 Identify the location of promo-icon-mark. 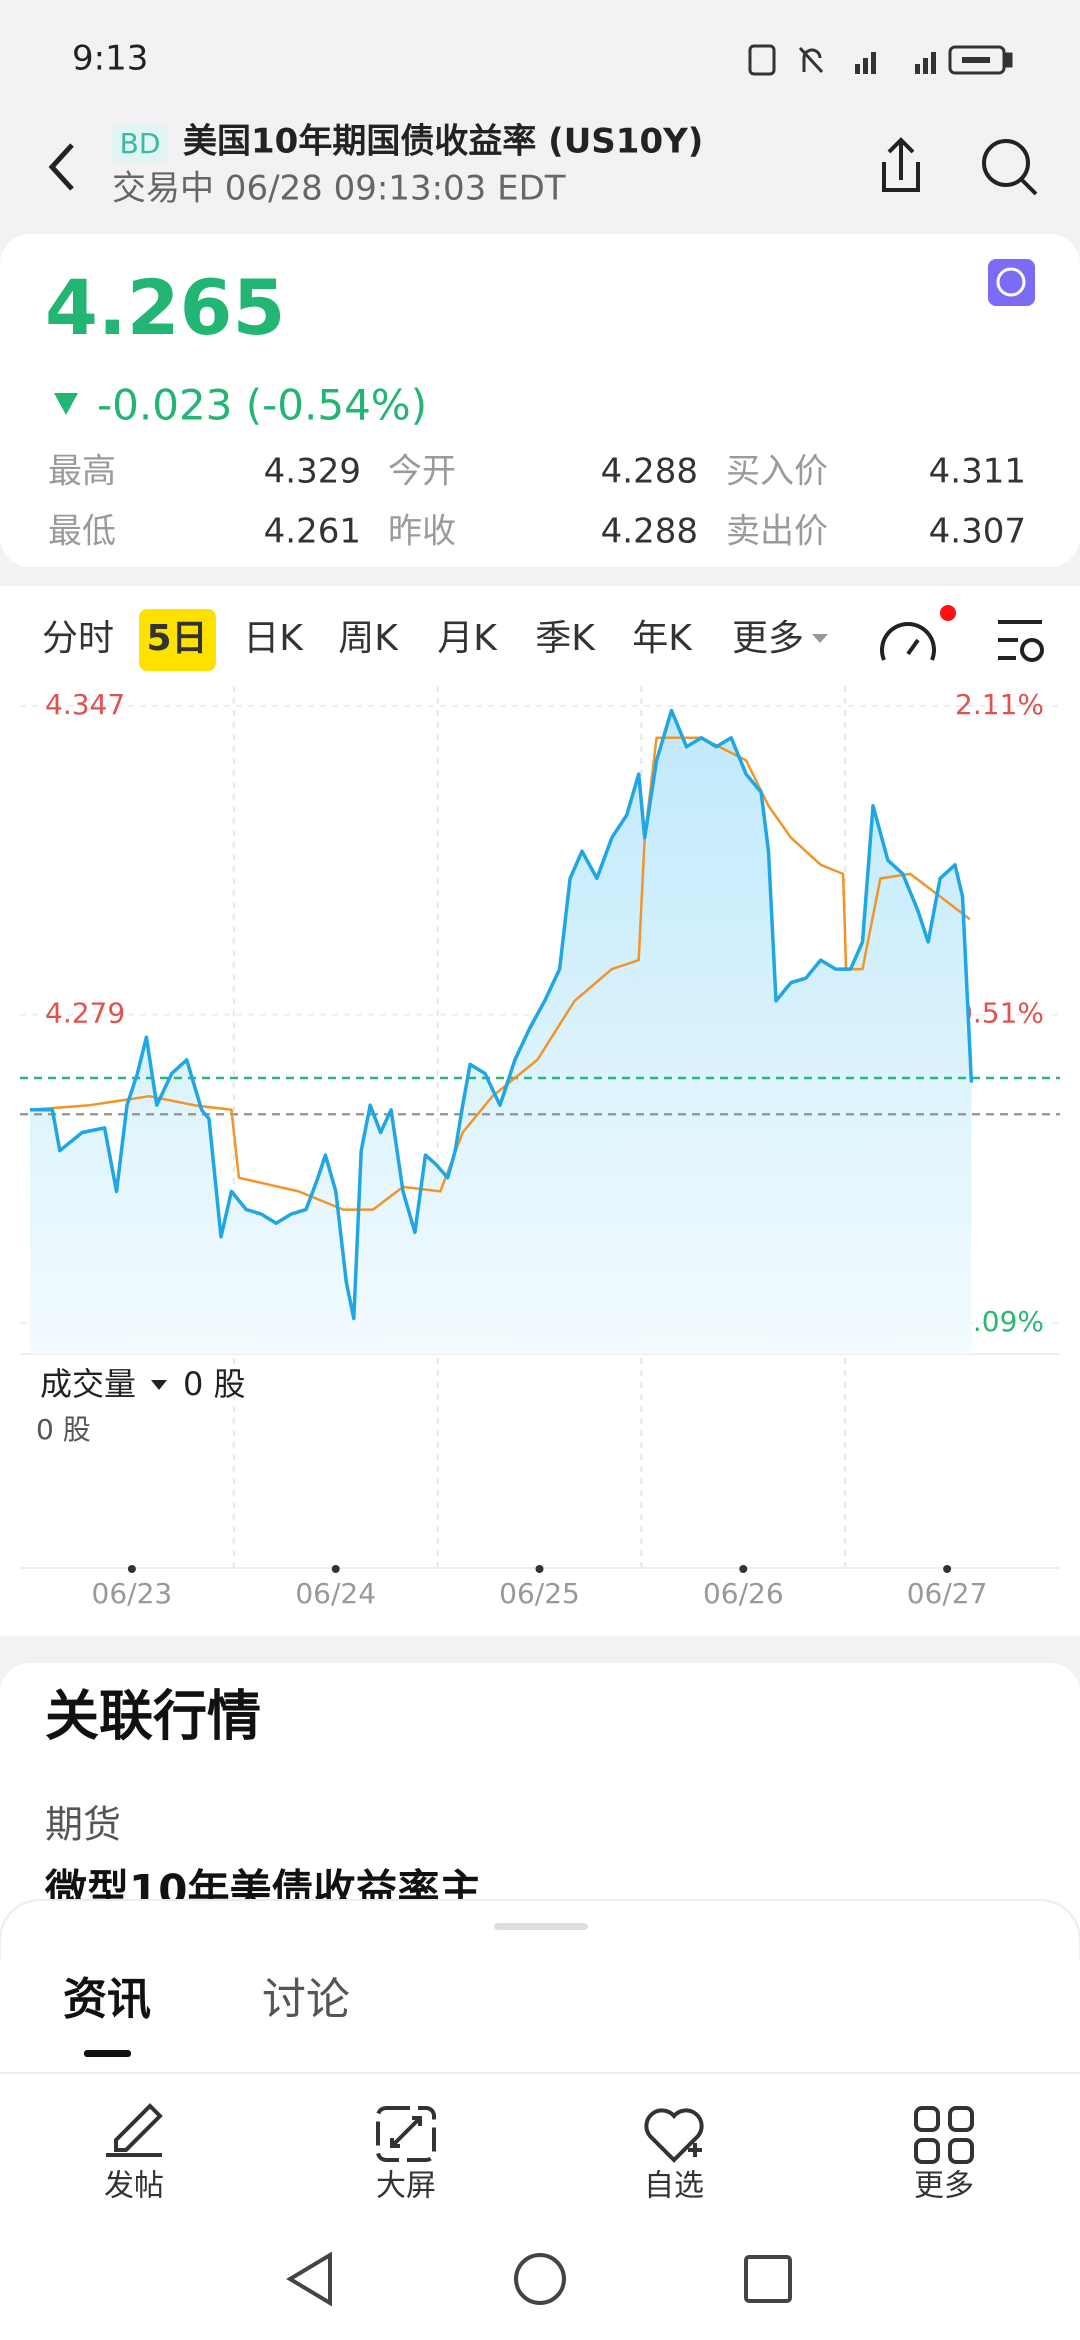
(1011, 282).